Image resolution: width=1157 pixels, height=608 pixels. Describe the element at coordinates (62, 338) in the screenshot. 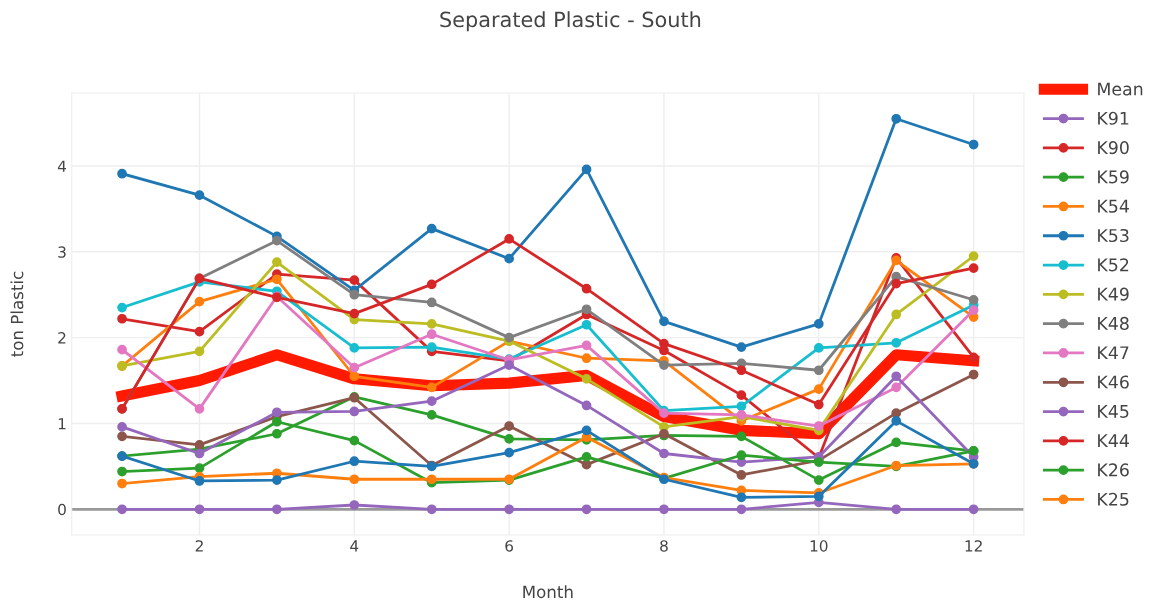

I see `y-tick-label: 2` at that location.